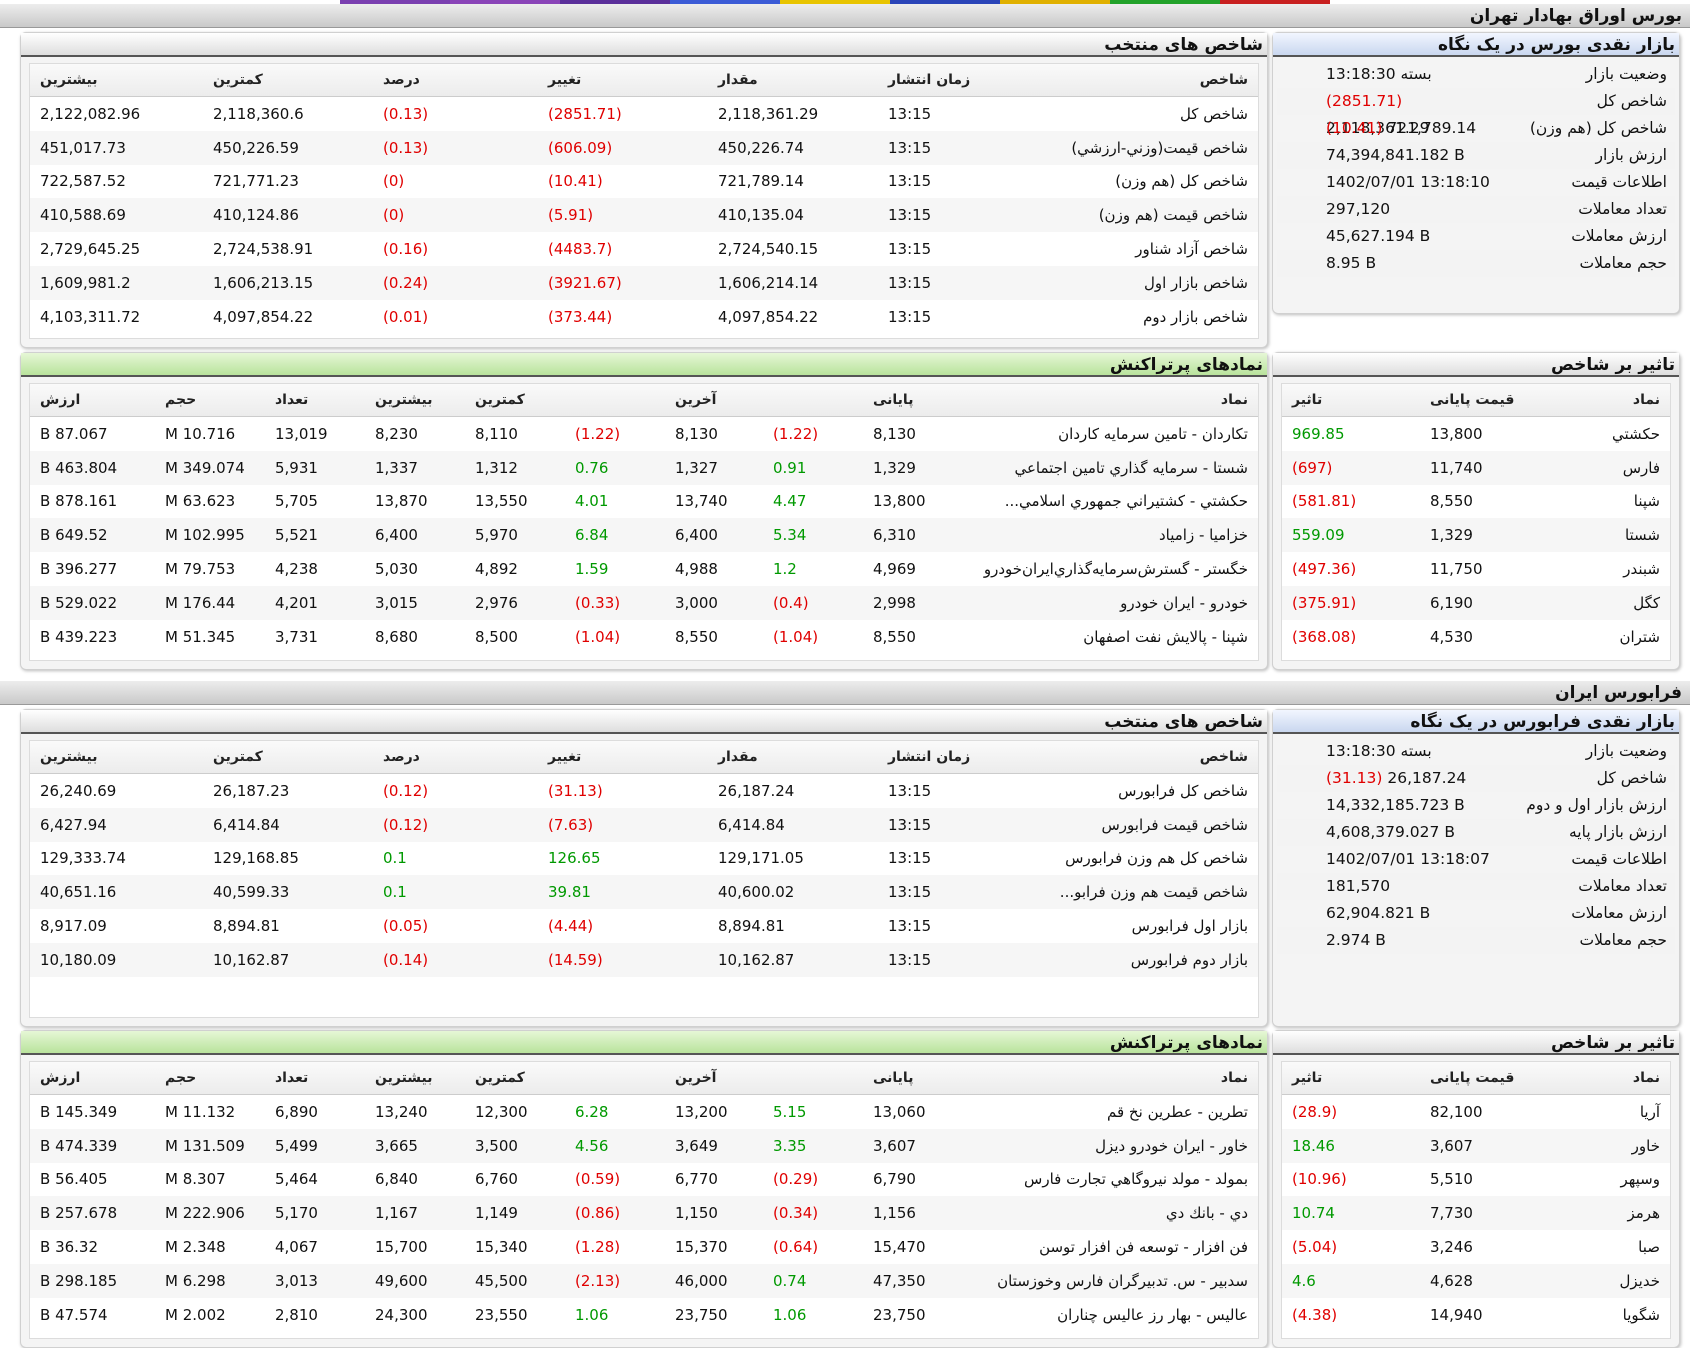  Describe the element at coordinates (1646, 501) in the screenshot. I see `symbol-cell: شپنا` at that location.